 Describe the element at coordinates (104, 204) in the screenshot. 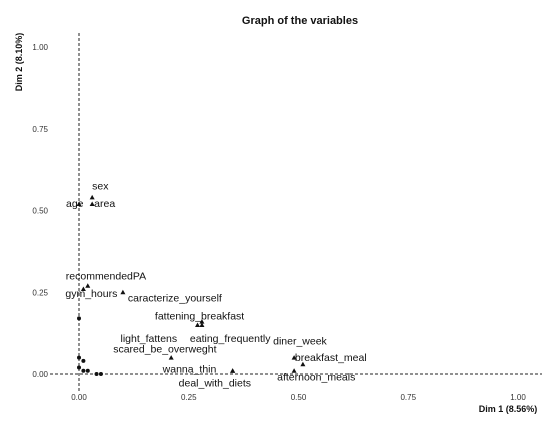

I see `variable-label: area` at that location.